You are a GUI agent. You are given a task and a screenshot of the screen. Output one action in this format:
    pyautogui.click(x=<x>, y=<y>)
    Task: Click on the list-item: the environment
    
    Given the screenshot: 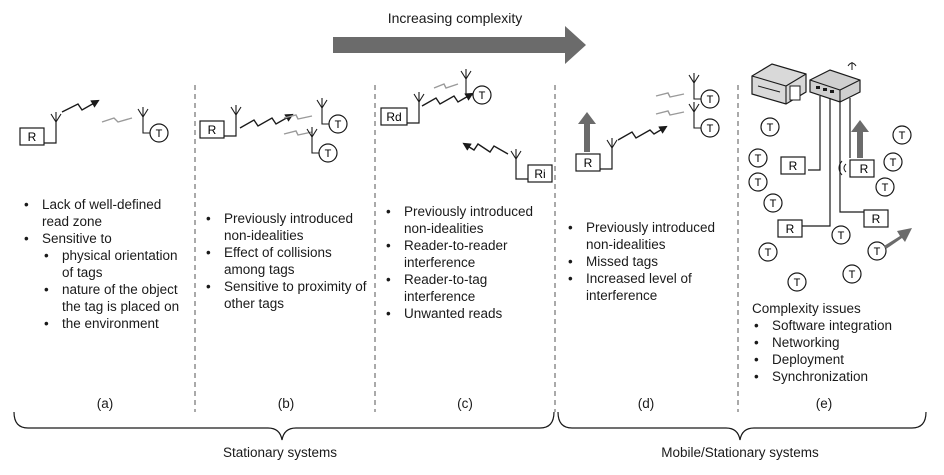 What is the action you would take?
    pyautogui.click(x=117, y=323)
    